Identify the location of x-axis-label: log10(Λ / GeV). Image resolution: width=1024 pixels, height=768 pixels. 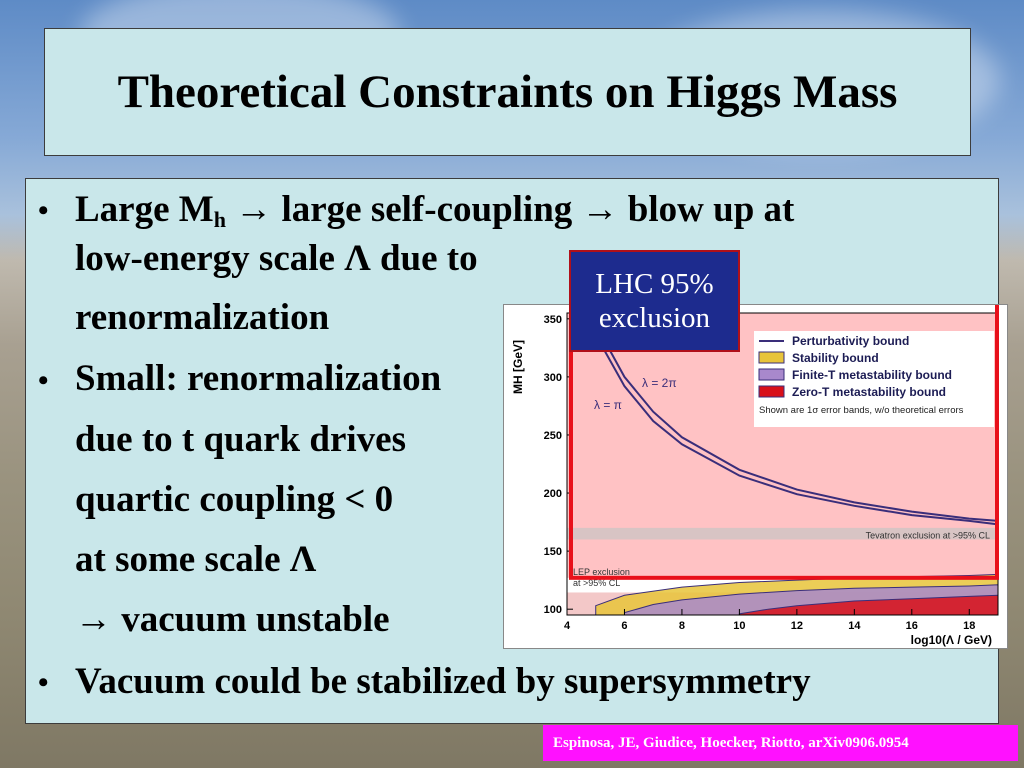
(951, 640).